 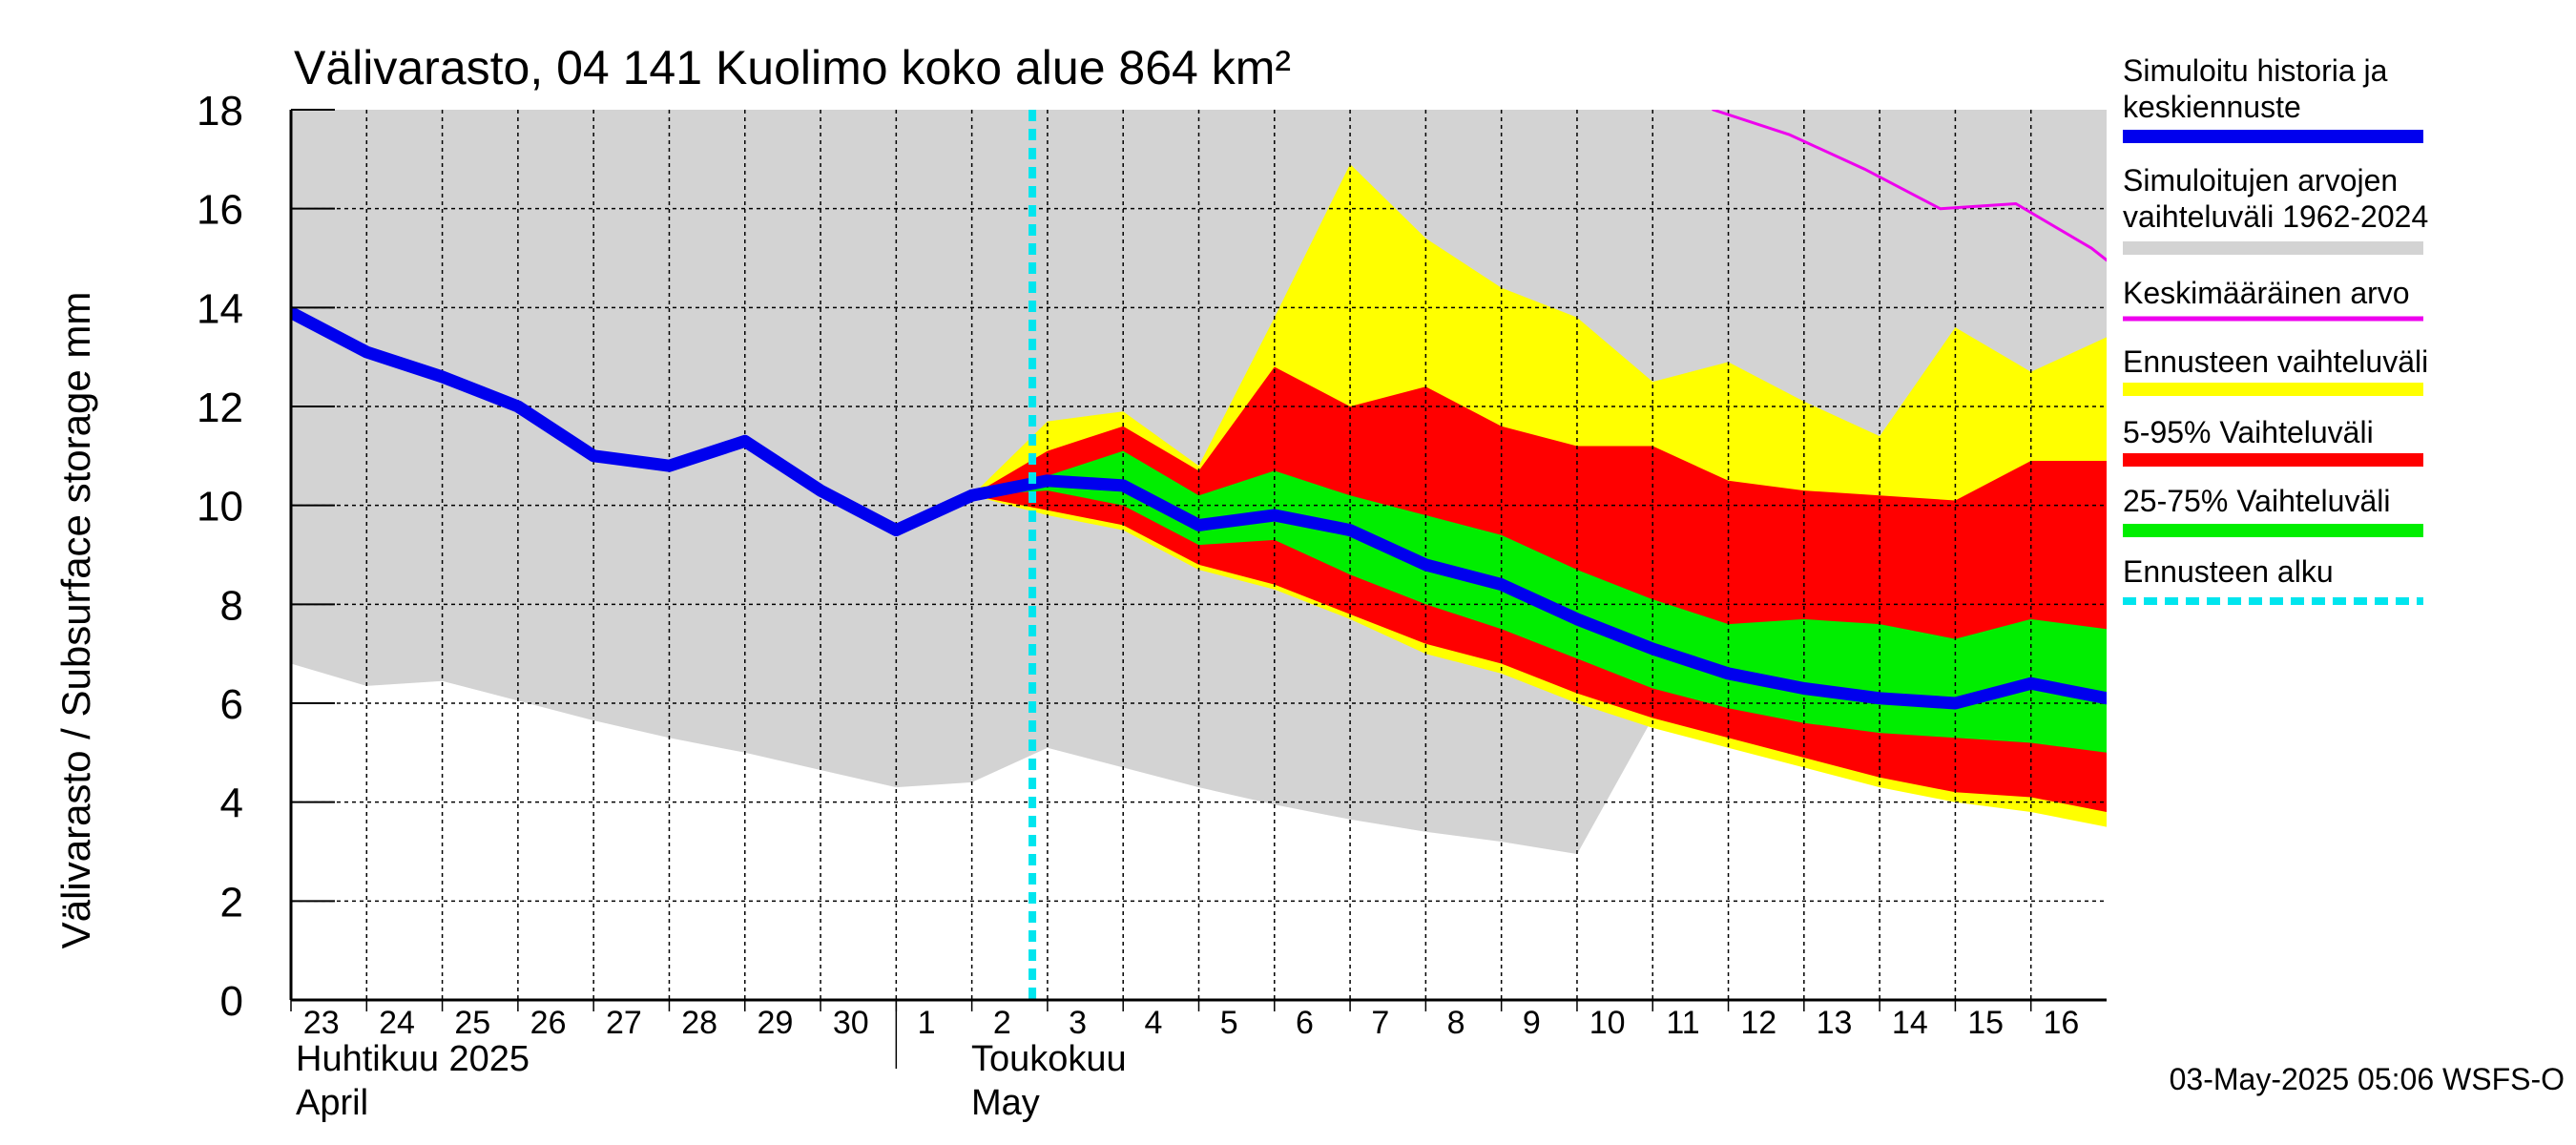 I want to click on x-tick-label: 10, so click(x=1607, y=1023).